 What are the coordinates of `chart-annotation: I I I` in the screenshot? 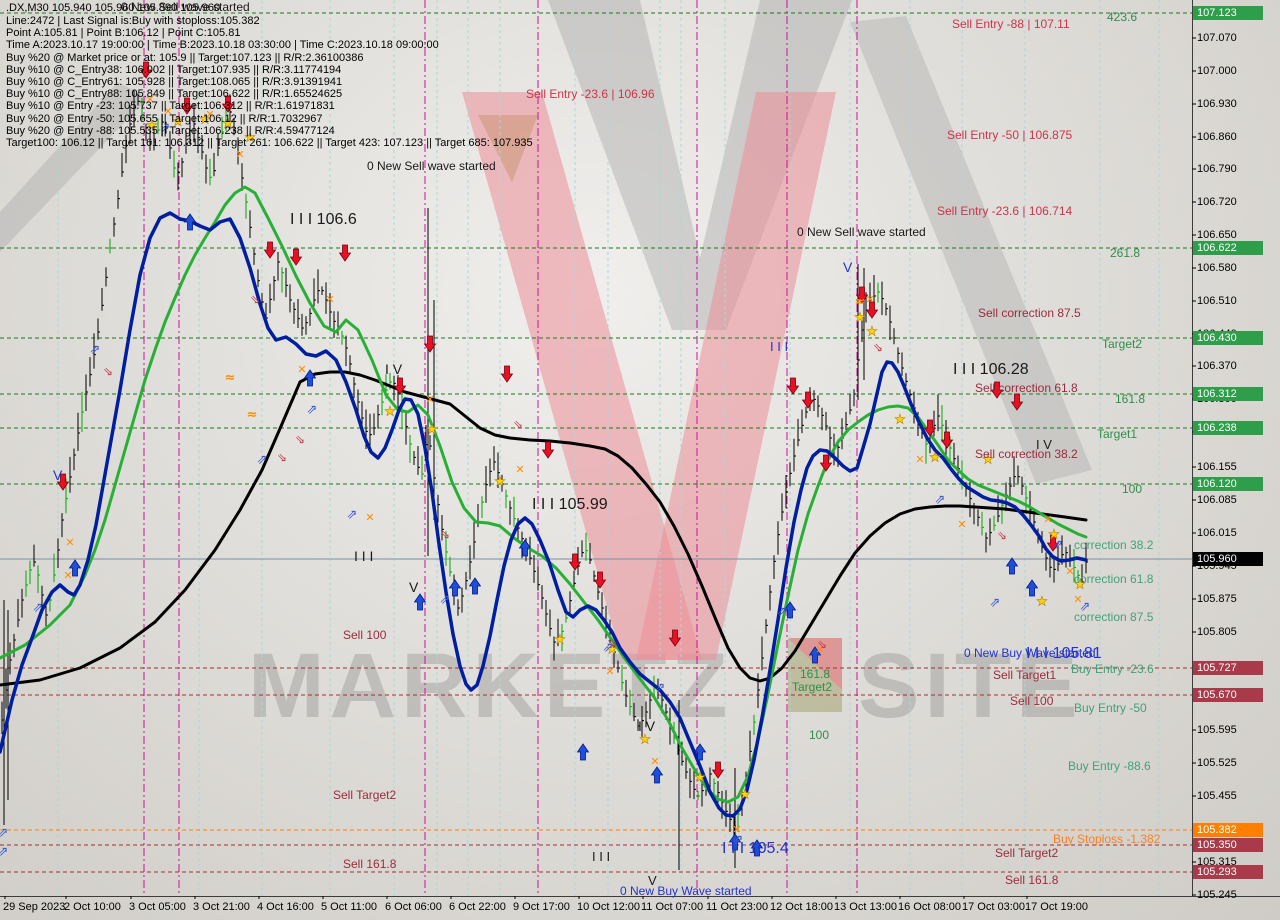 It's located at (779, 346).